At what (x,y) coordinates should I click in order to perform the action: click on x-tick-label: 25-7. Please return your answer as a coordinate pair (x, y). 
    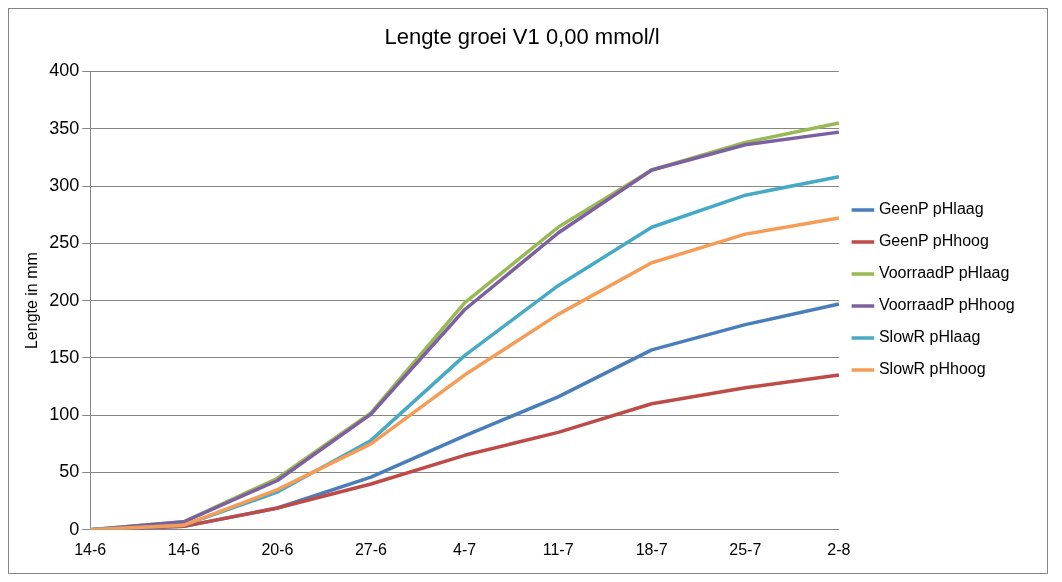
    Looking at the image, I should click on (745, 549).